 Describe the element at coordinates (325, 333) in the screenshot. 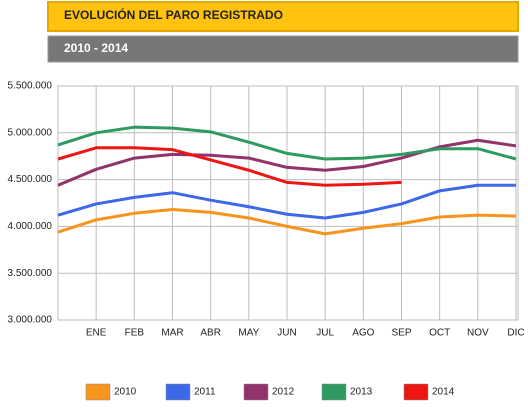

I see `x-tick-label: JUL` at that location.